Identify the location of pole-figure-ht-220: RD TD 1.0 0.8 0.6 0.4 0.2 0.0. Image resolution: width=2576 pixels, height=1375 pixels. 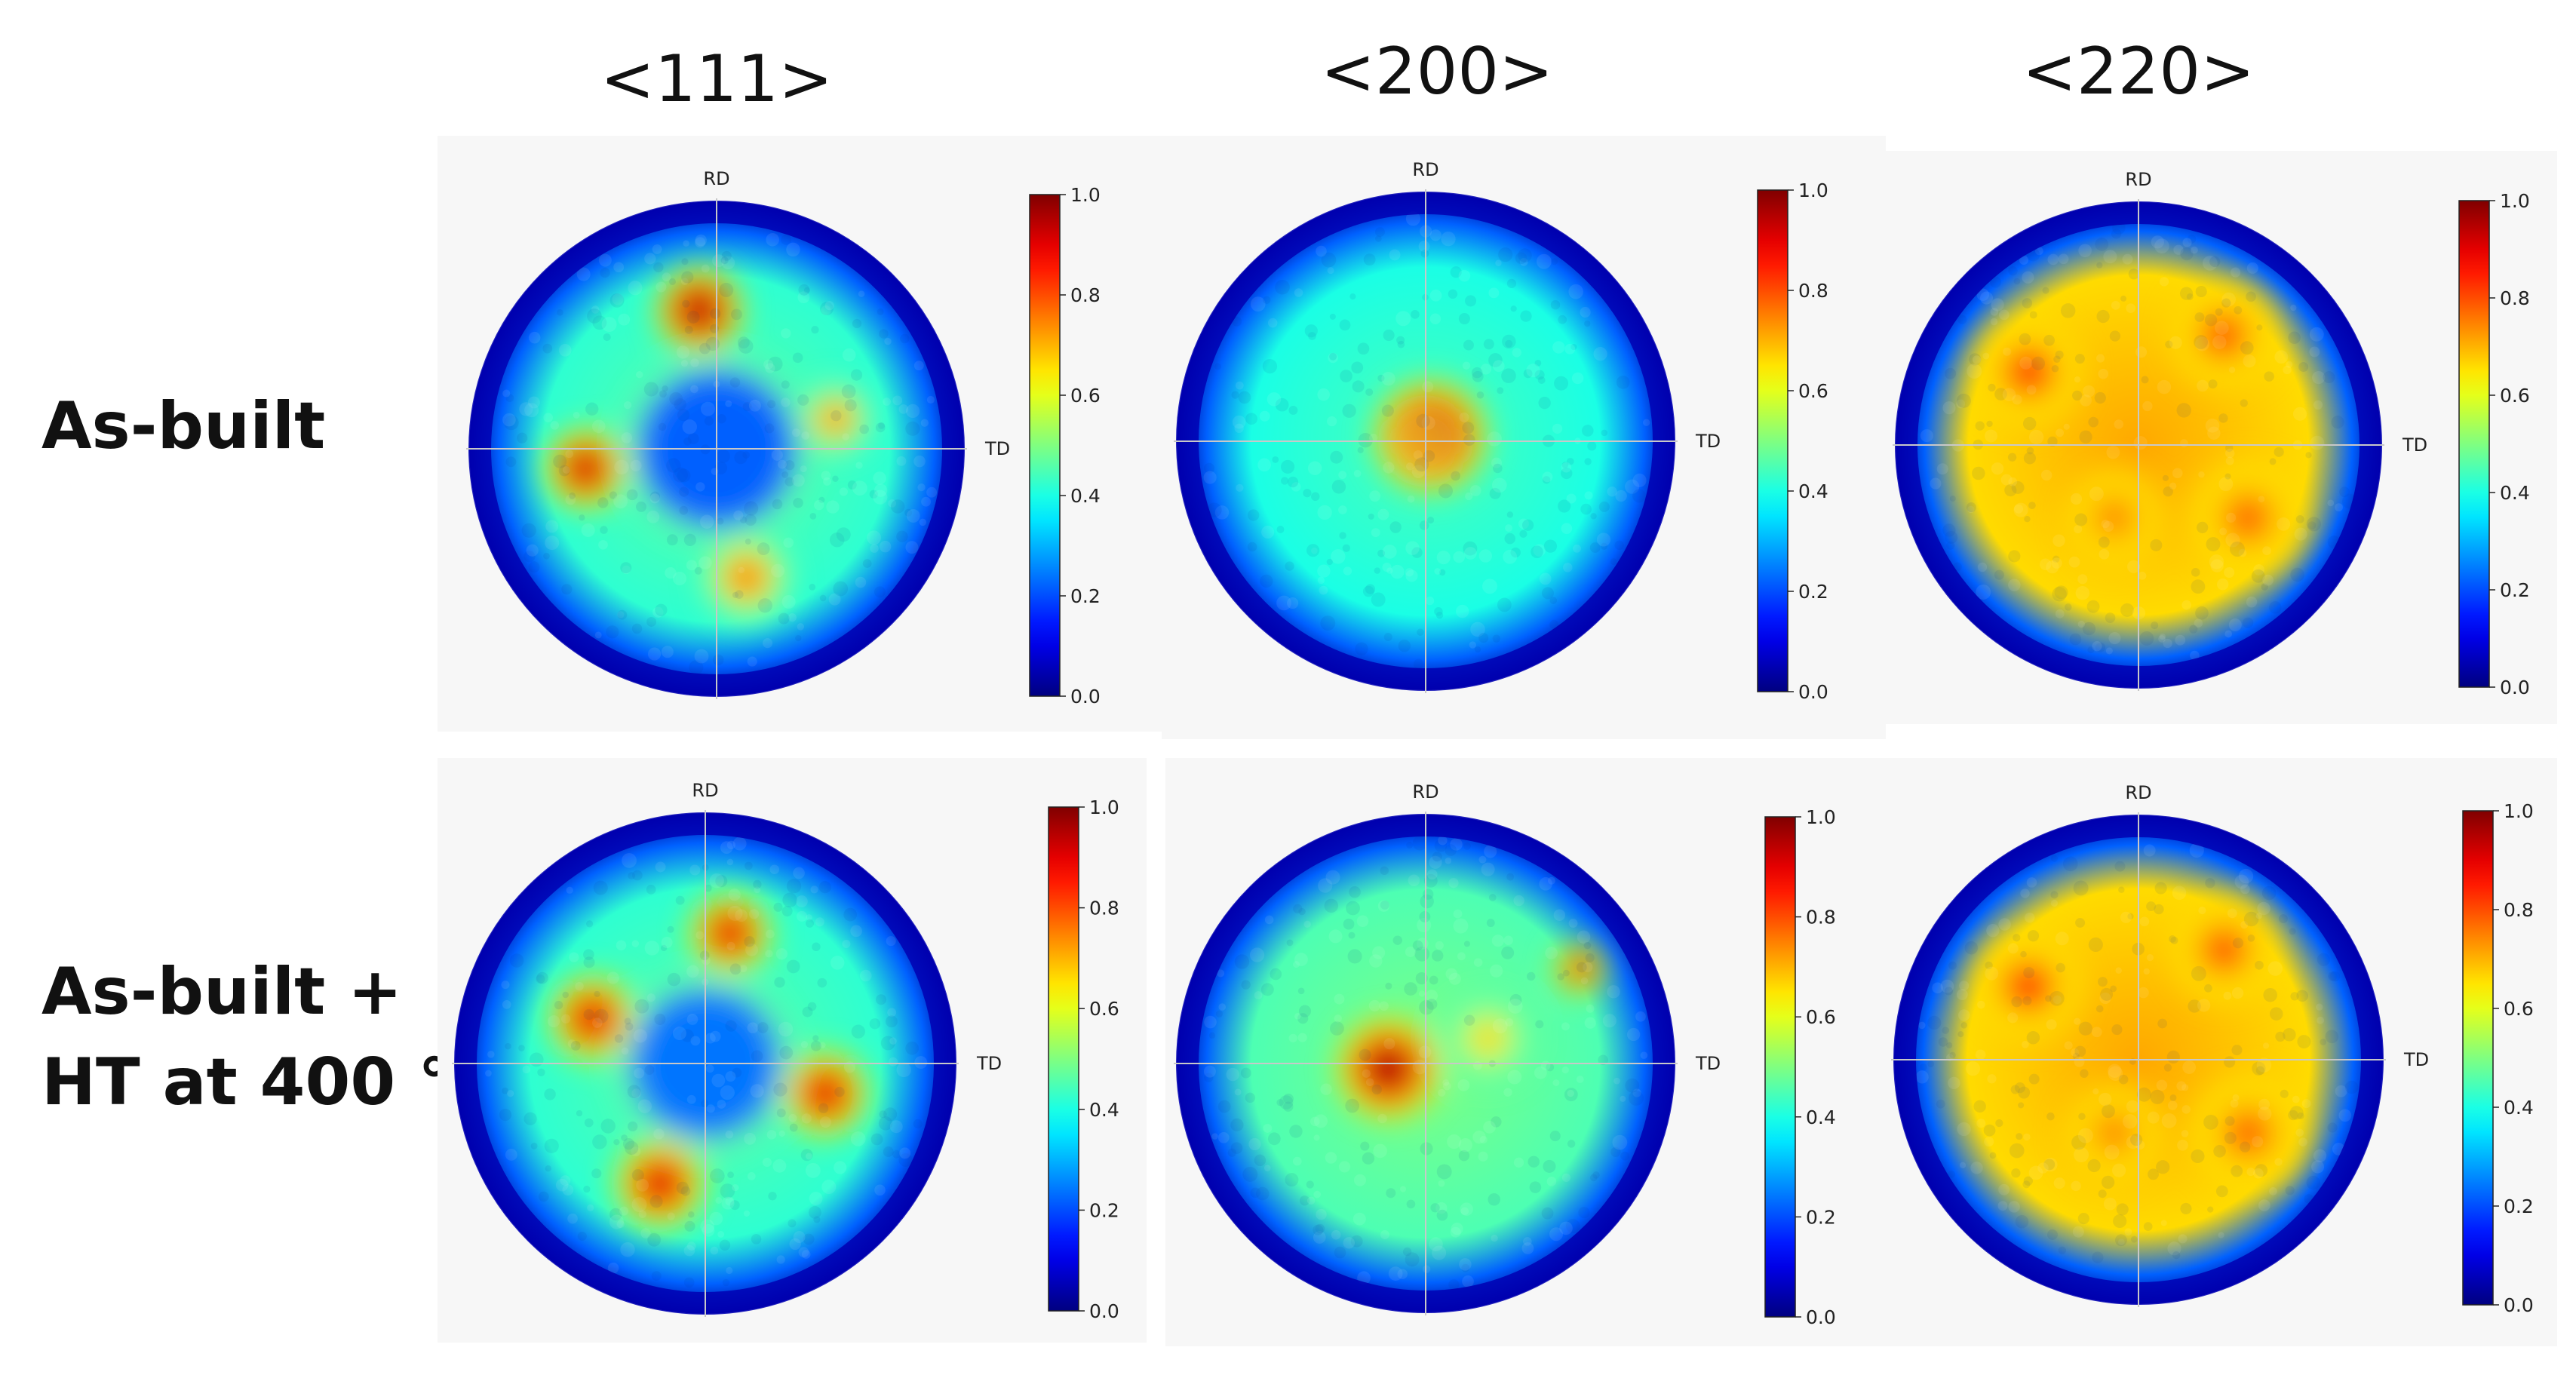
(2217, 1052).